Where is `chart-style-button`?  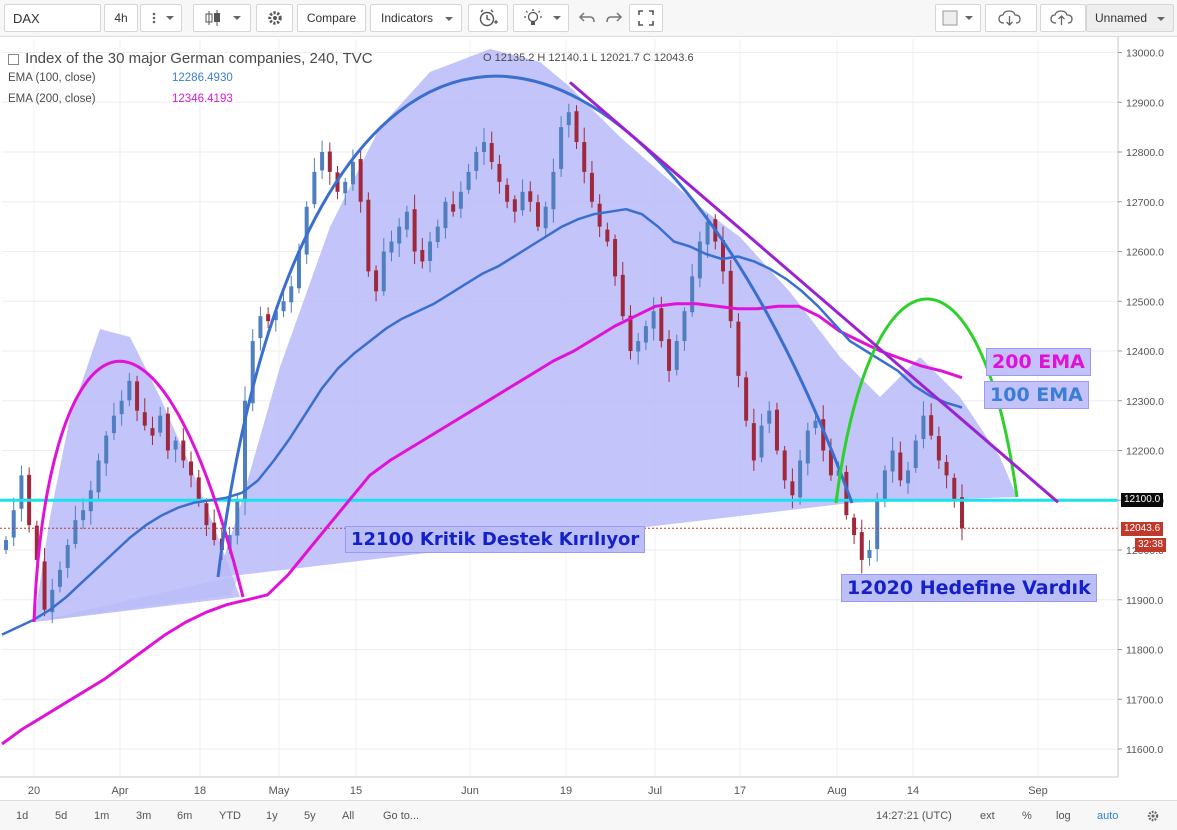
chart-style-button is located at coordinates (222, 18).